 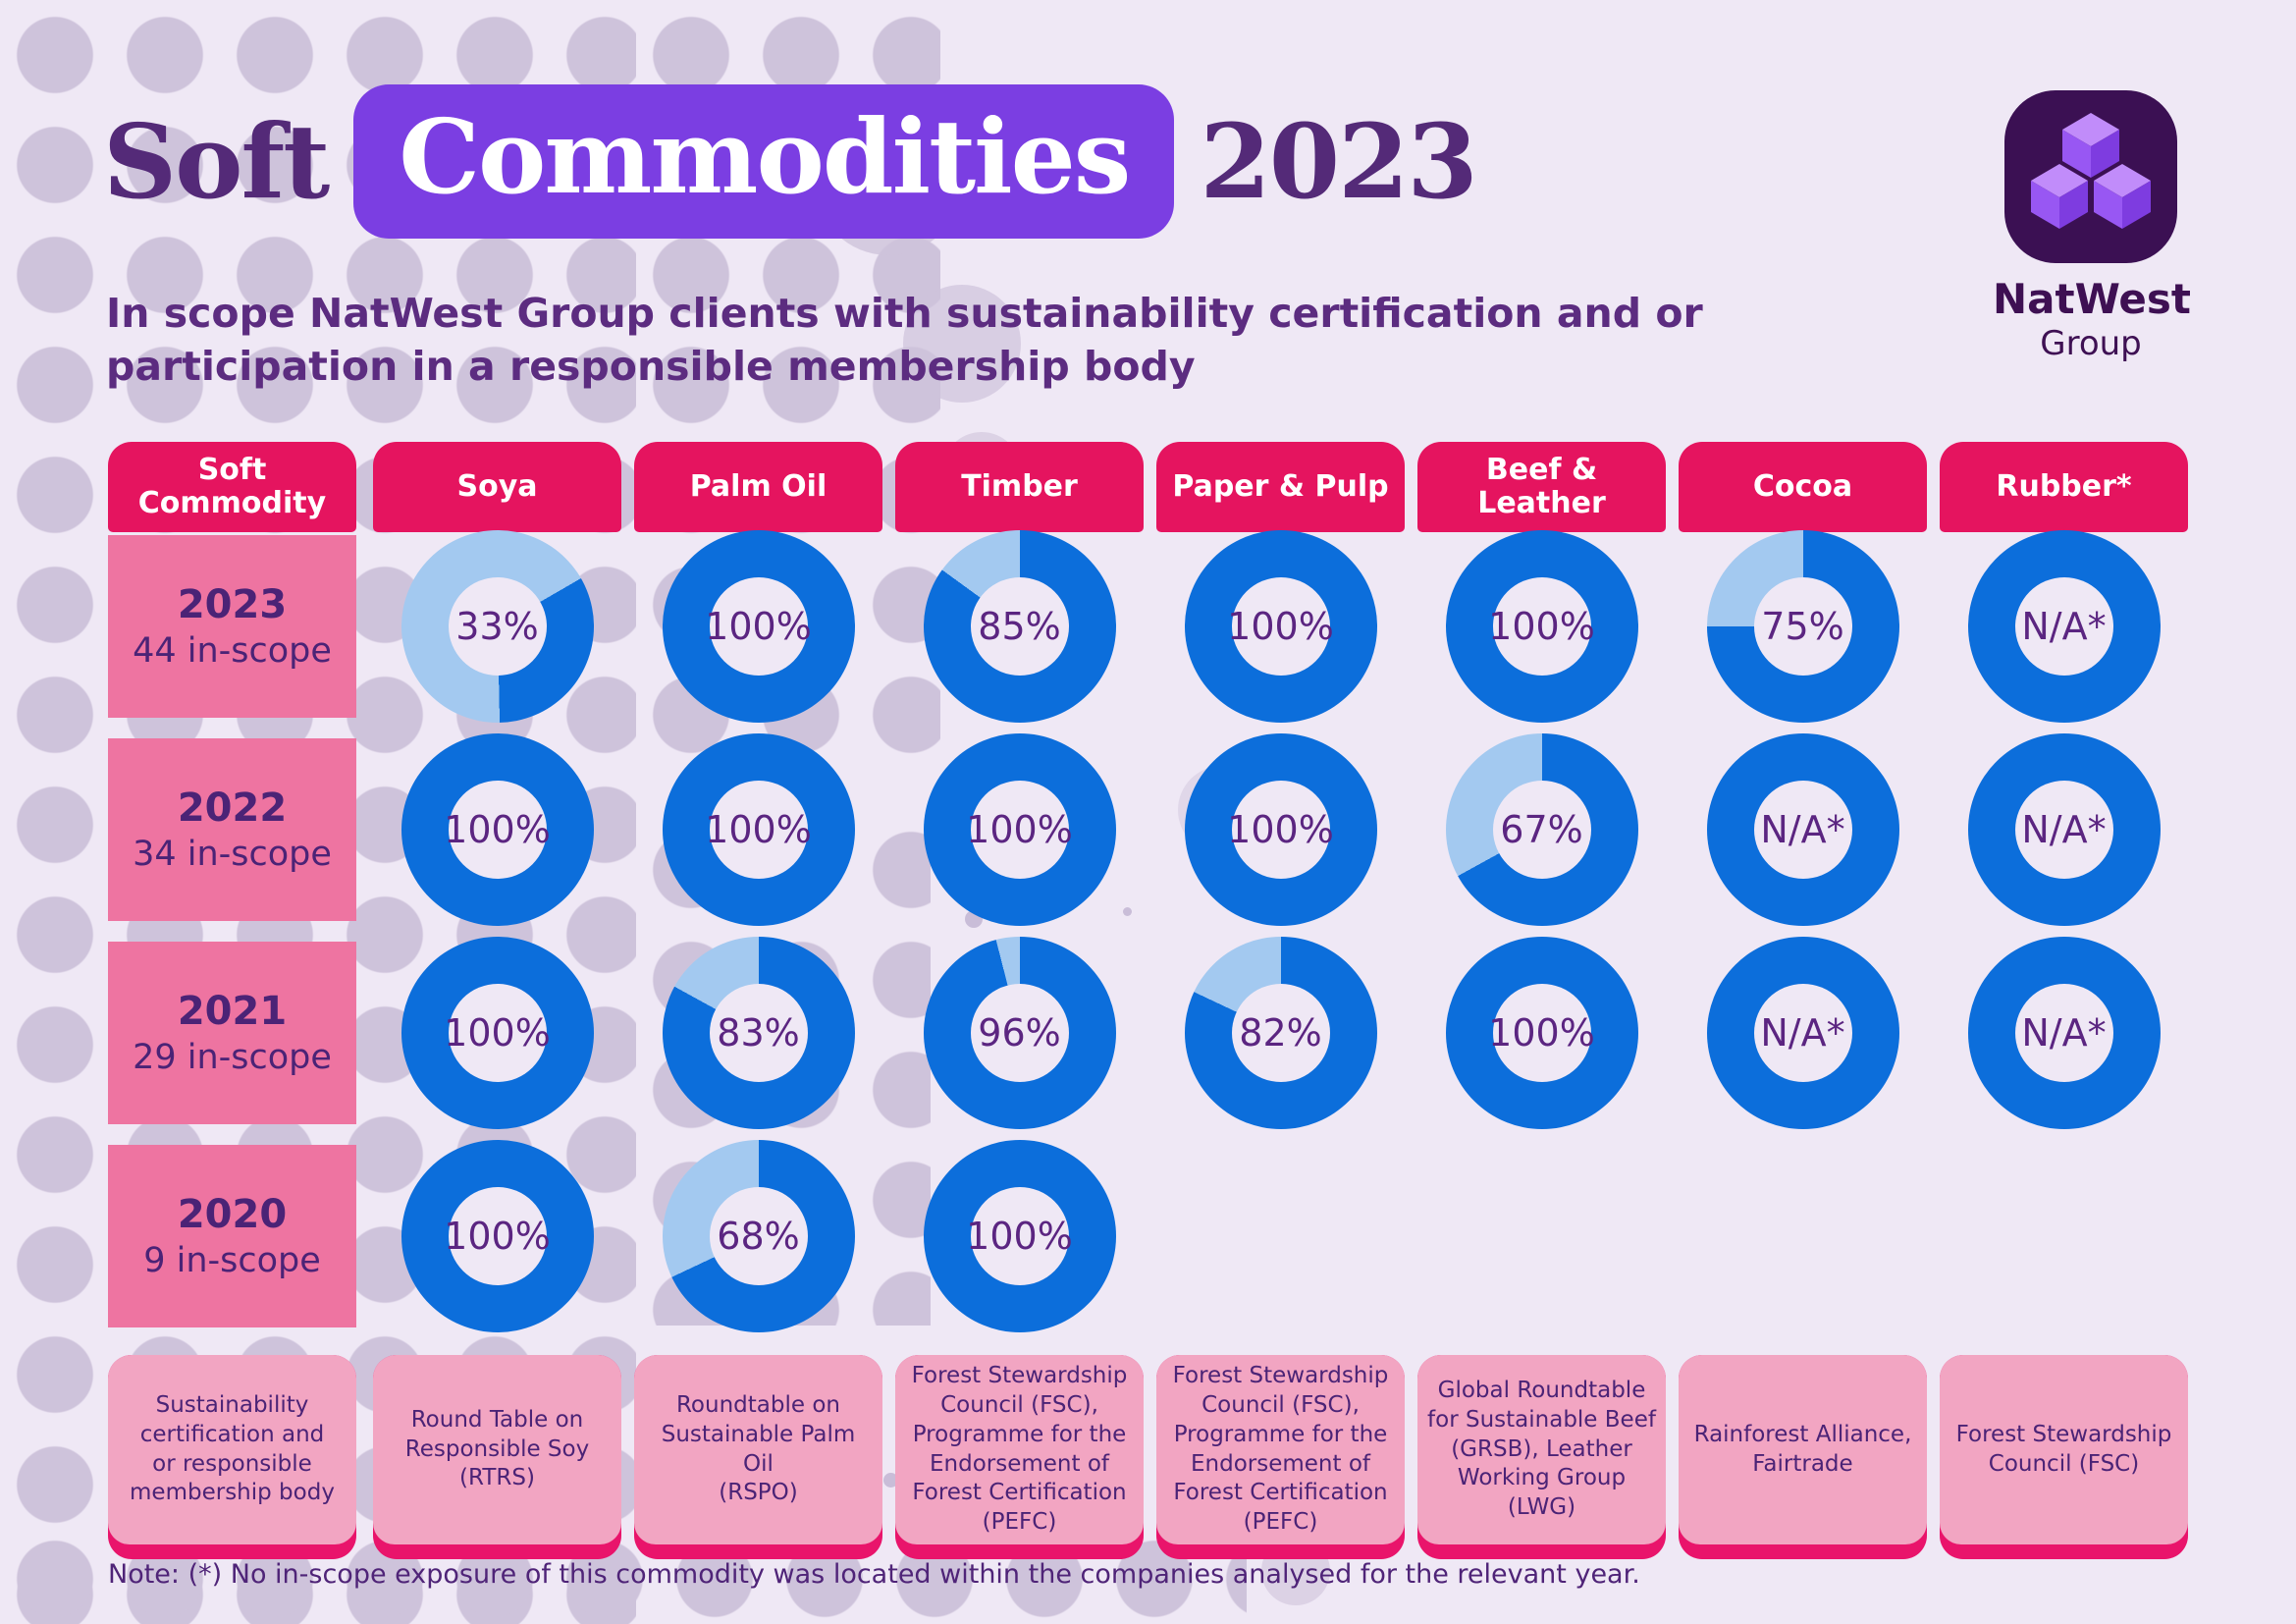 What do you see at coordinates (758, 487) in the screenshot?
I see `header-palm-oil: Palm Oil` at bounding box center [758, 487].